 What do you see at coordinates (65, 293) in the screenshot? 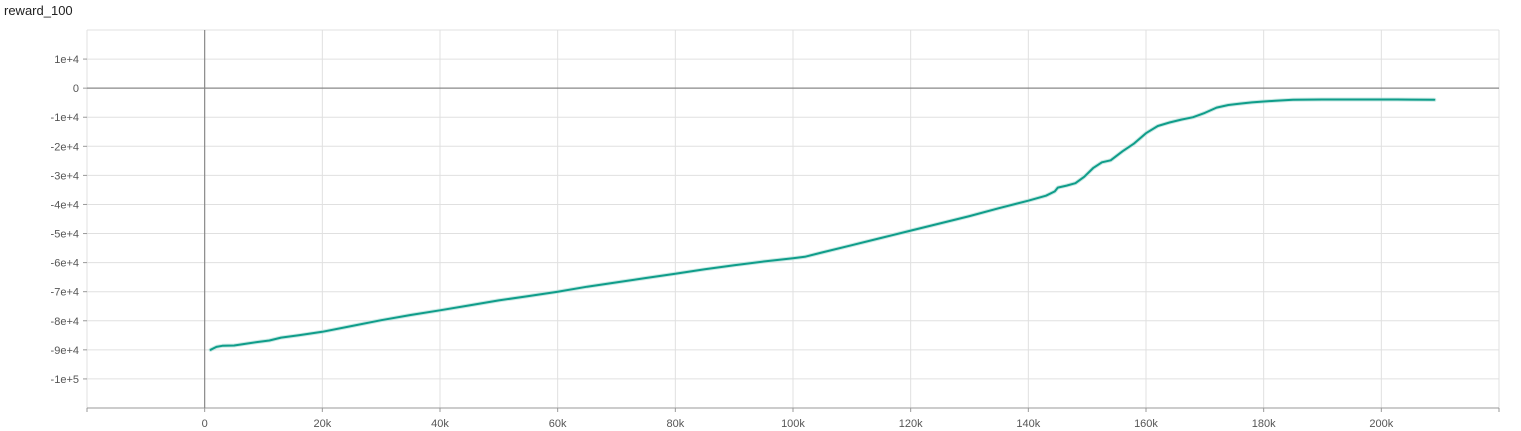
I see `y-tick-label: -7e+4` at bounding box center [65, 293].